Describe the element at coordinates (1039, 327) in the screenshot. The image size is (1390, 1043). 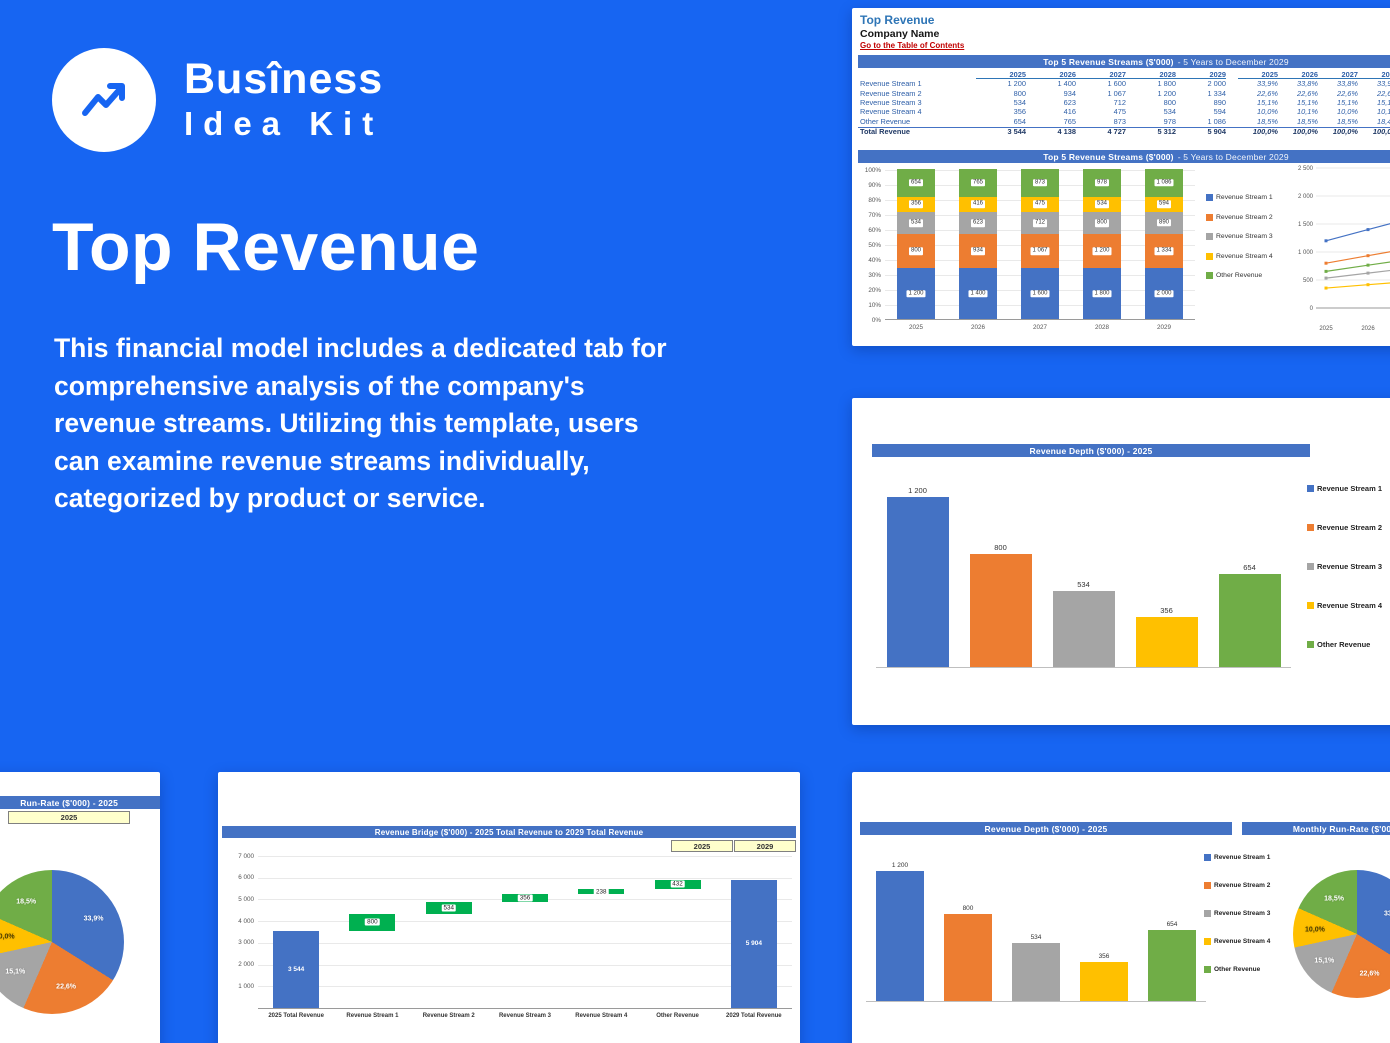
I see `x-axis-tick: 2027` at that location.